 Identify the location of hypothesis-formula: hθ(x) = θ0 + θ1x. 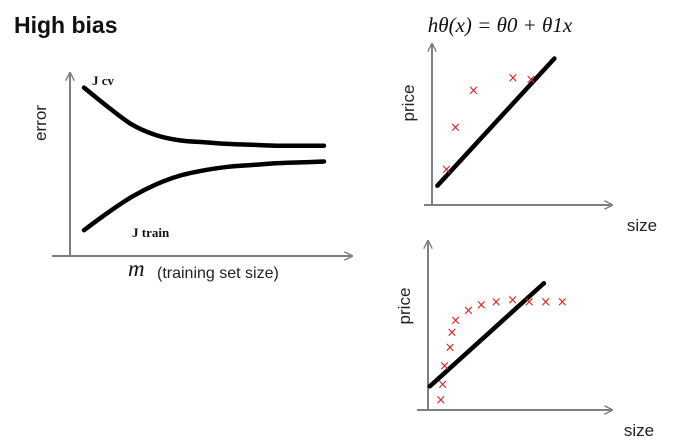
(500, 25).